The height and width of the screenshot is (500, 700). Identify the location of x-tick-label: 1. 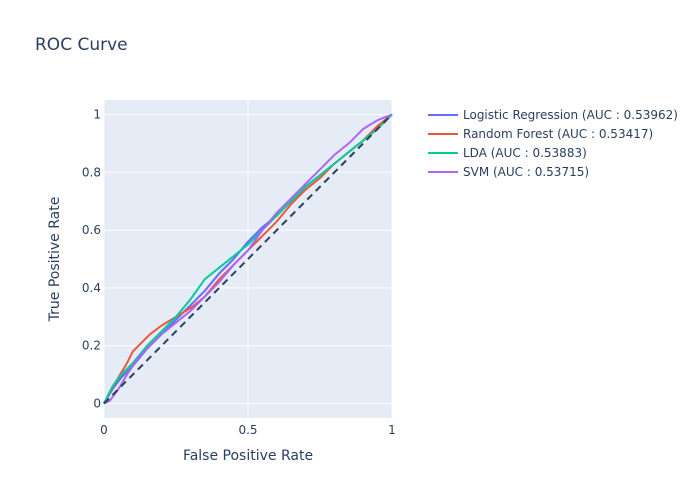
(392, 430).